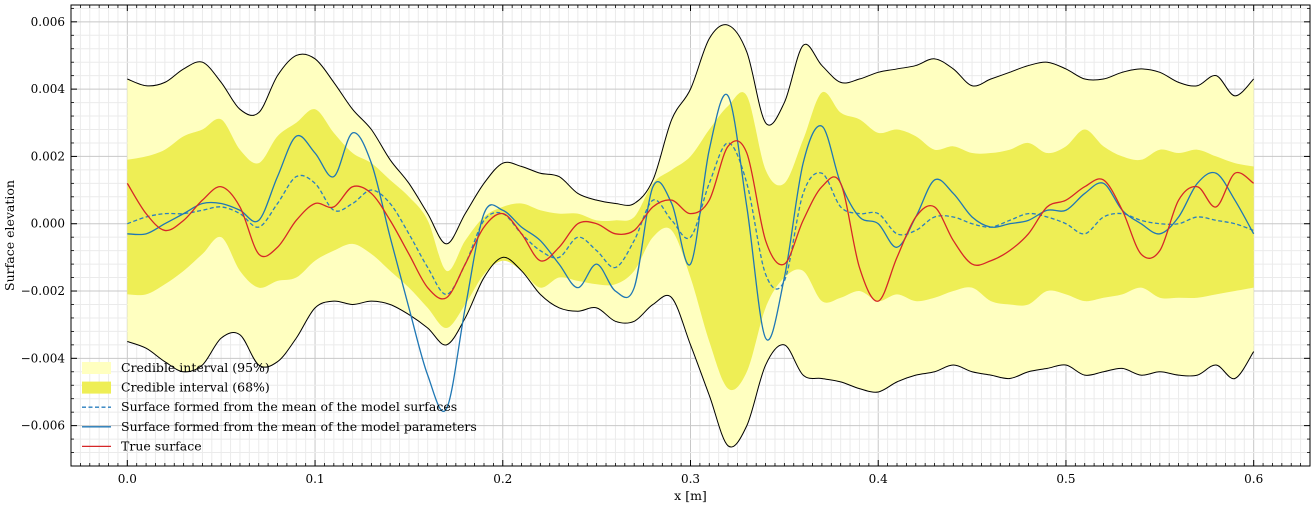 The height and width of the screenshot is (512, 1314). What do you see at coordinates (1065, 479) in the screenshot?
I see `x-tick-label: 0.5` at bounding box center [1065, 479].